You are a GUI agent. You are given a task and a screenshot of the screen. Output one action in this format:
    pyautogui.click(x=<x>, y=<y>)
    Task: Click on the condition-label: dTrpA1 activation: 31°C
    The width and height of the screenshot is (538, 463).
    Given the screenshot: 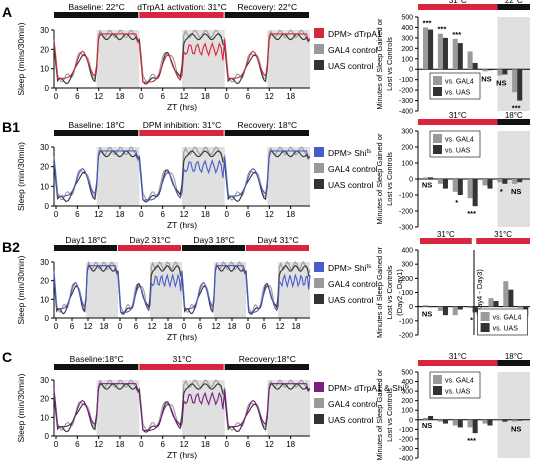 What is the action you would take?
    pyautogui.click(x=182, y=7)
    